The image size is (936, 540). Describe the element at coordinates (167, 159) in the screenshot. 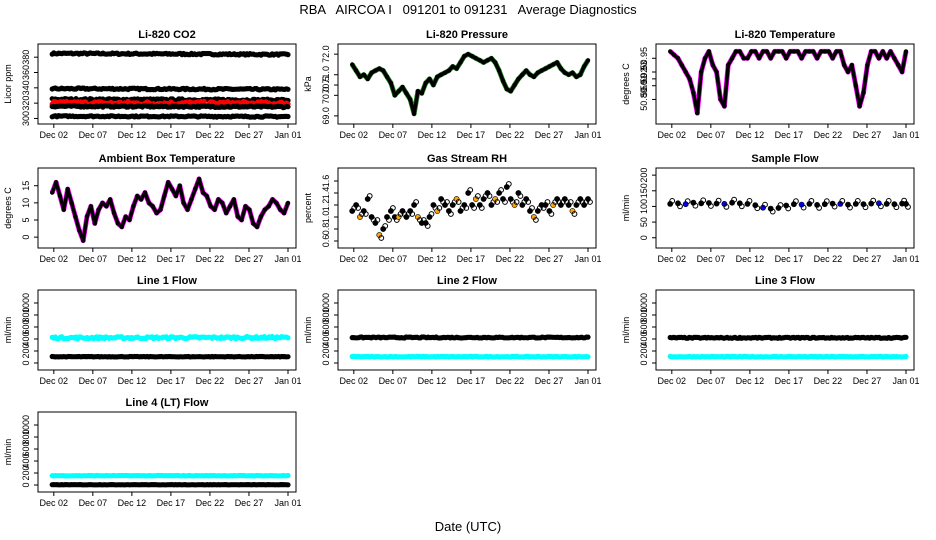

I see `panel-title: Ambient Box Temperature` at that location.